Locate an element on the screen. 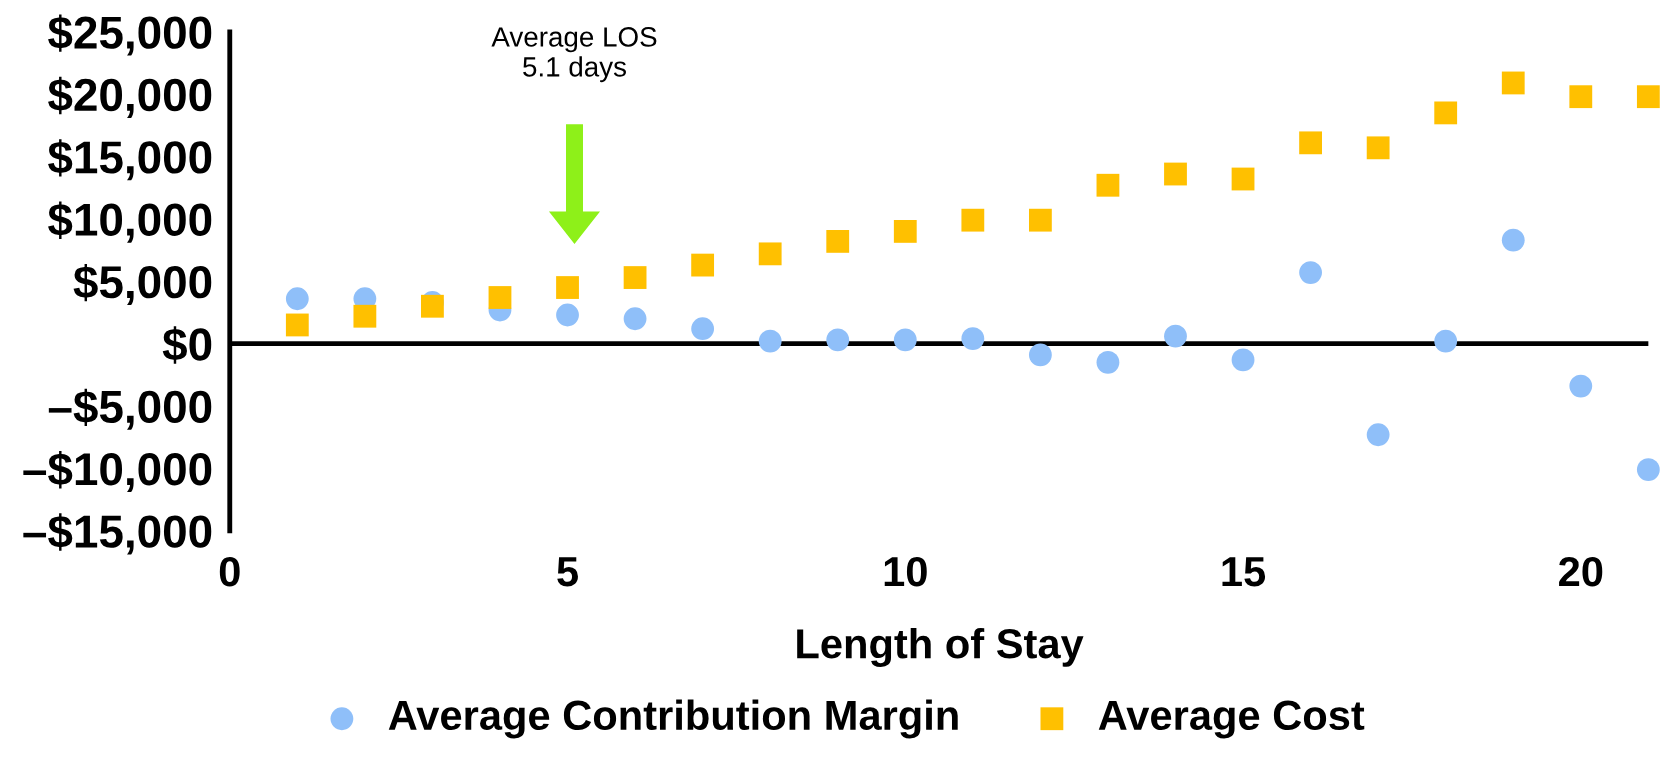  annotation: Average LOS 5.1 days is located at coordinates (574, 55).